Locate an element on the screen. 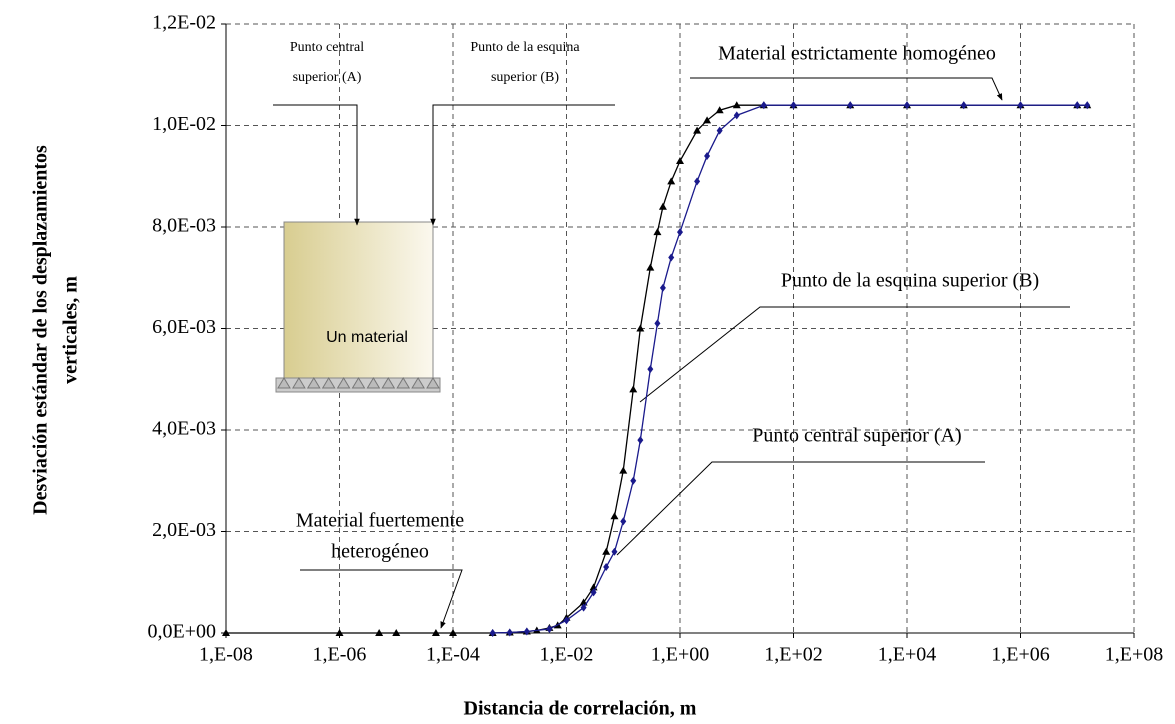 Image resolution: width=1175 pixels, height=724 pixels. annotation: Punto de la esquina is located at coordinates (525, 47).